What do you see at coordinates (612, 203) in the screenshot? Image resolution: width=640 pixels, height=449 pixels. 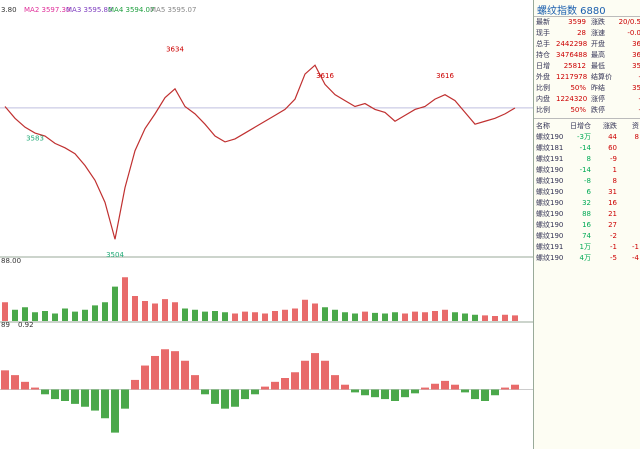 I see `table-cell: 16` at bounding box center [612, 203].